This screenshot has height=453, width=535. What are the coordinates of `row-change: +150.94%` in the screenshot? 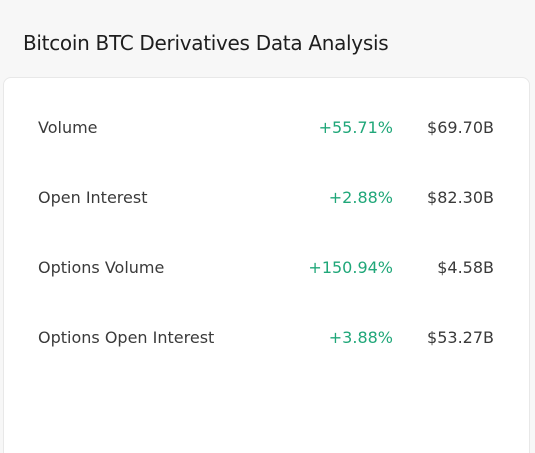 It's located at (350, 267).